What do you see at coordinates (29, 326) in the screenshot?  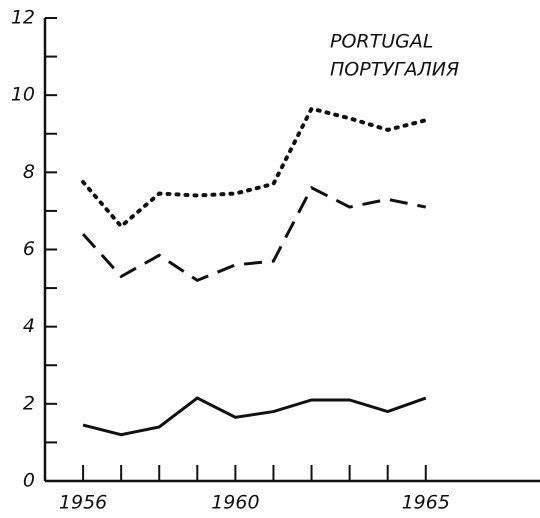 I see `y-tick-label: 4` at bounding box center [29, 326].